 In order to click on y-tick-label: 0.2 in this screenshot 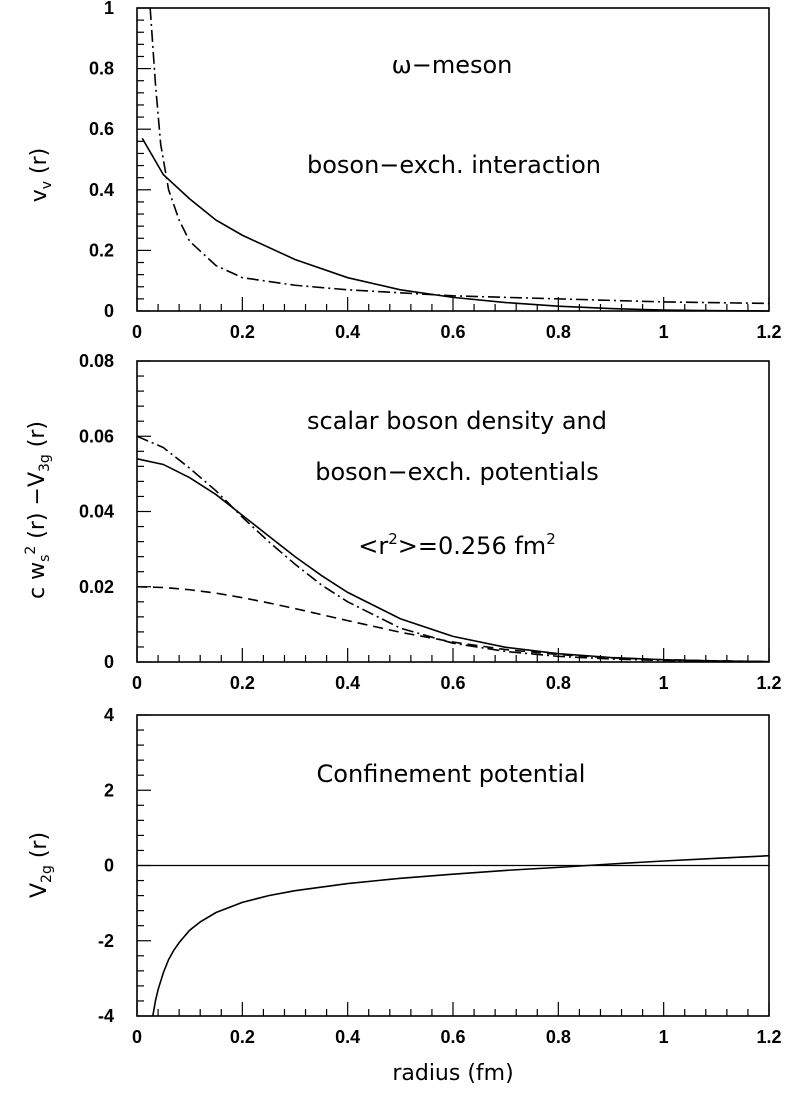, I will do `click(101, 250)`.